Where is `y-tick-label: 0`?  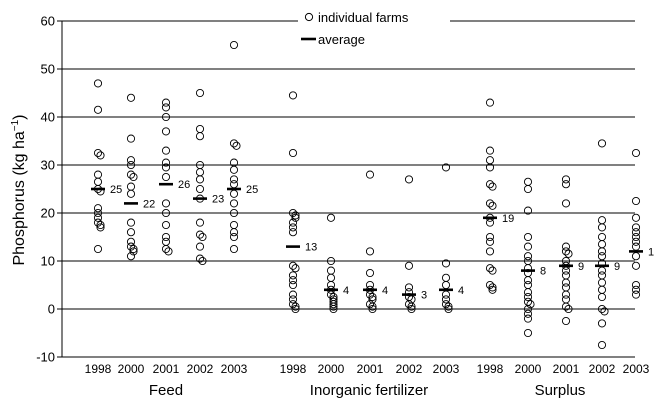 y-tick-label: 0 is located at coordinates (51, 309).